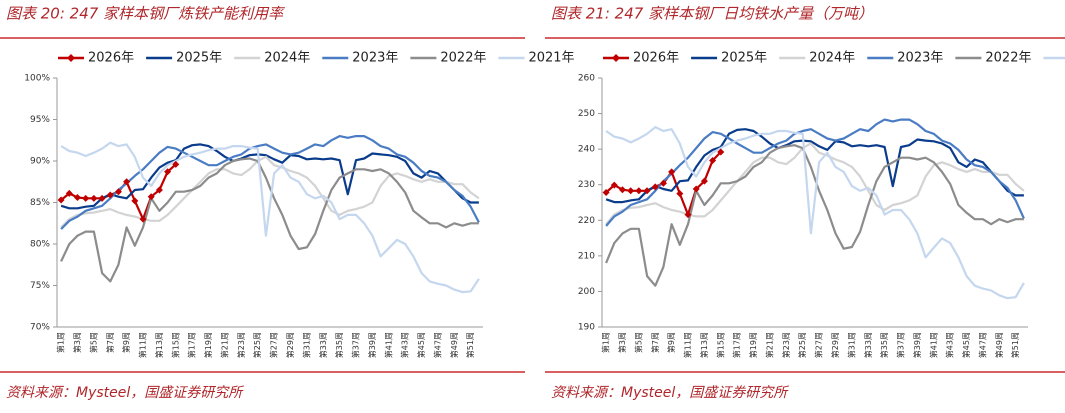  What do you see at coordinates (159, 345) in the screenshot?
I see `x-tick-label: 第13周` at bounding box center [159, 345].